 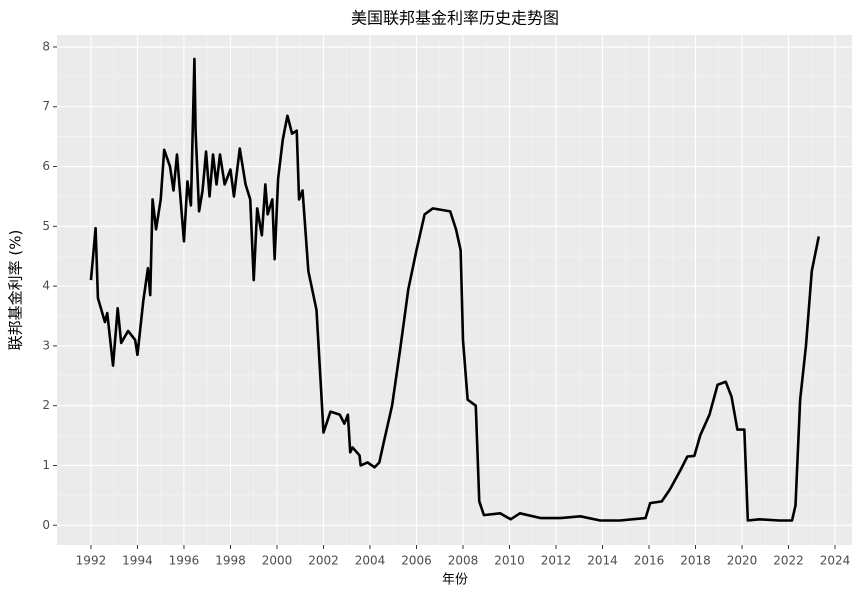 What do you see at coordinates (556, 561) in the screenshot?
I see `x-tick-label: 2012` at bounding box center [556, 561].